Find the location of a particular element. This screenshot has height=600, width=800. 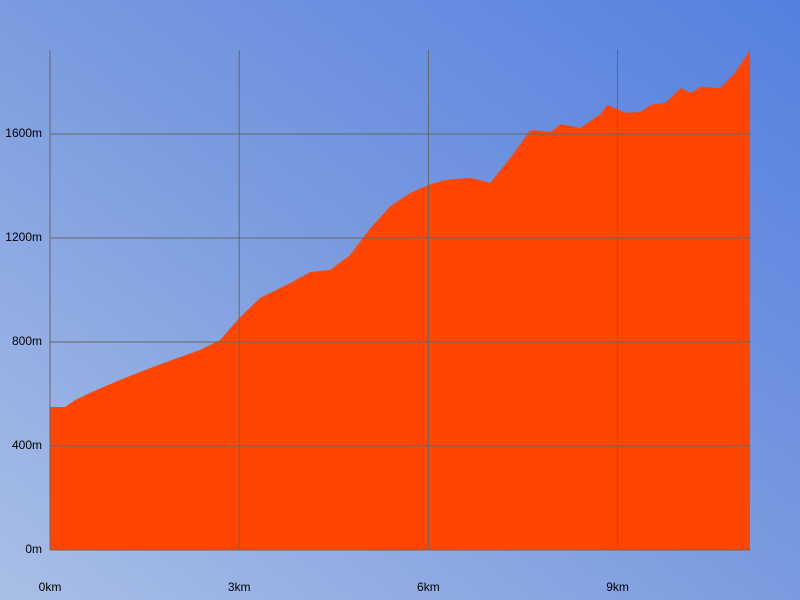

x-tick-label: 9km is located at coordinates (617, 587).